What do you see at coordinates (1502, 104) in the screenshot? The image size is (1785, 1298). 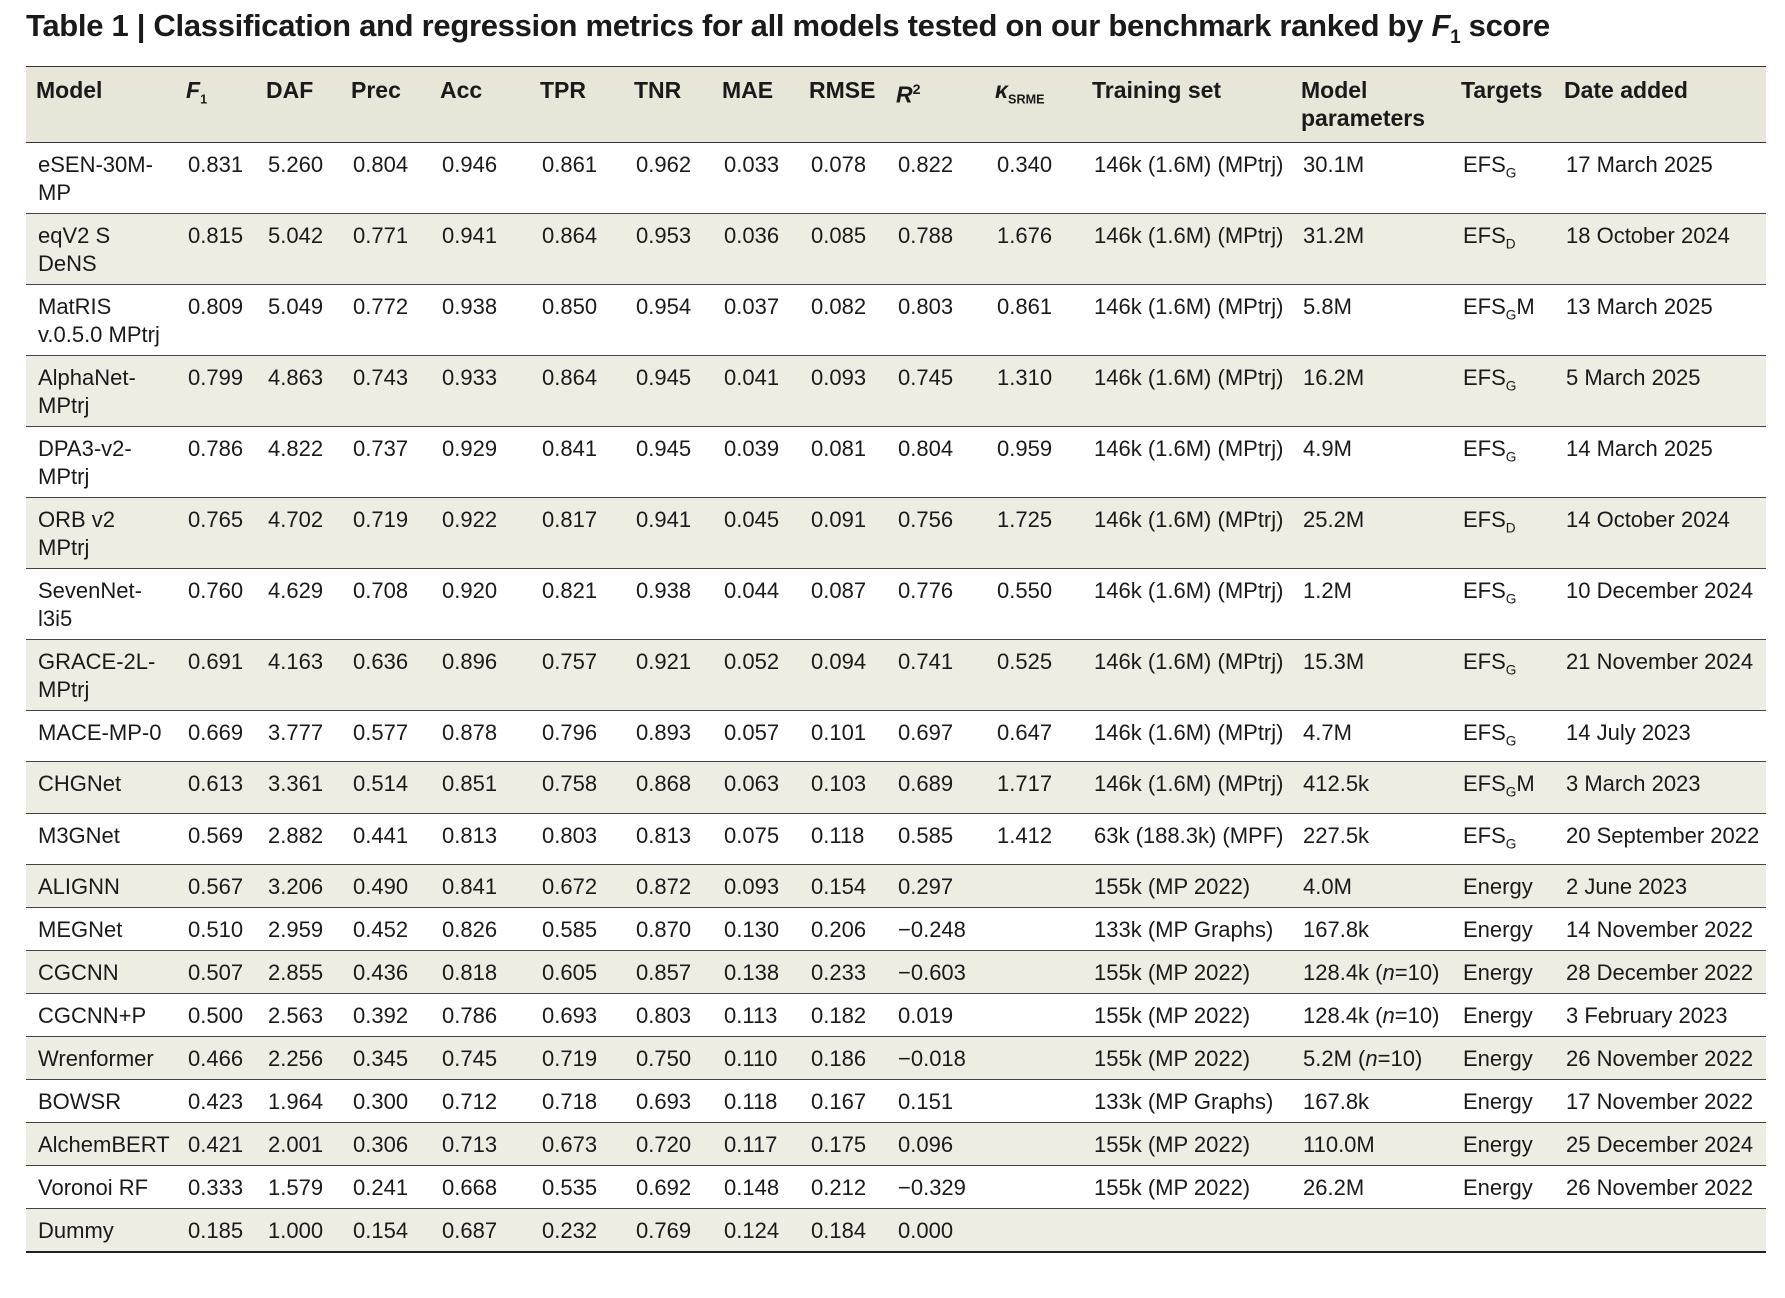 I see `col-header-targets: Targets` at bounding box center [1502, 104].